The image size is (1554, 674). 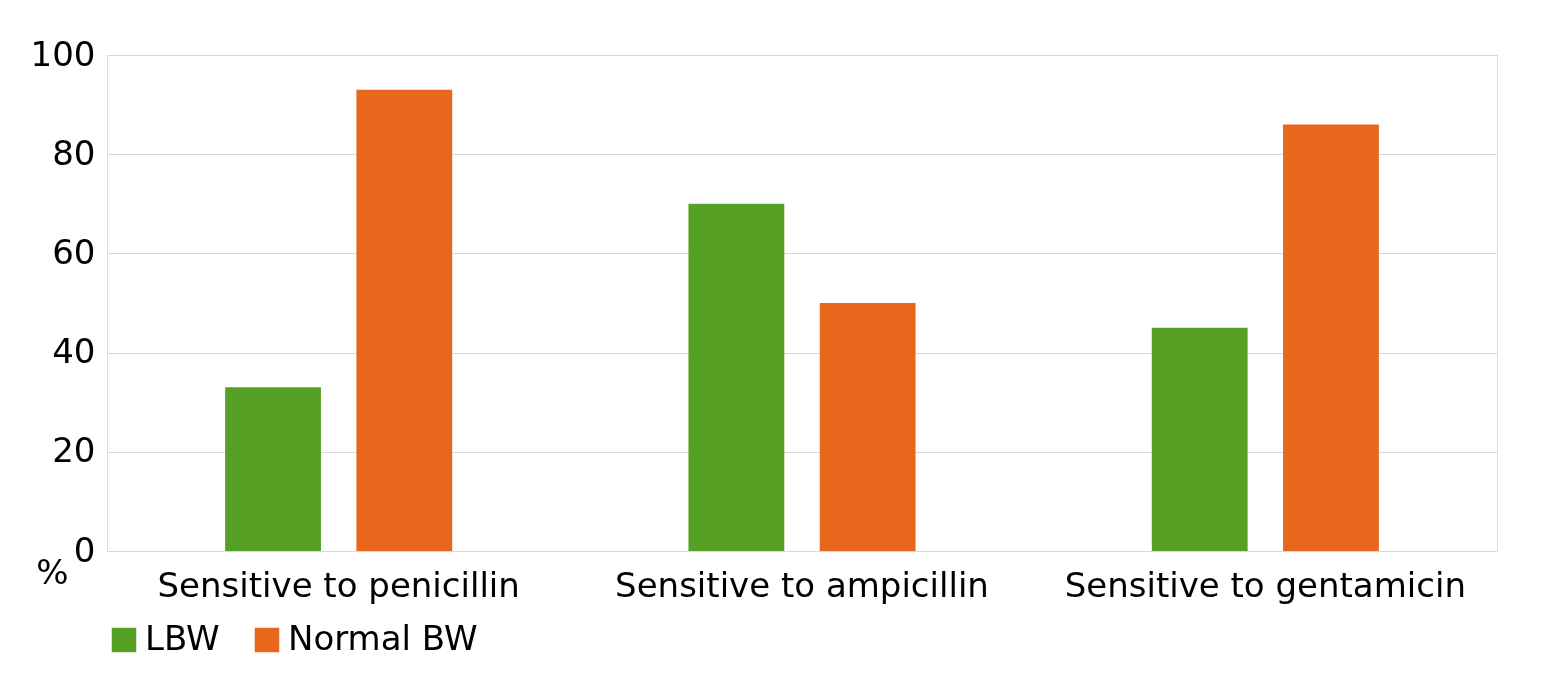 I want to click on legend-label: LBW, so click(x=182, y=638).